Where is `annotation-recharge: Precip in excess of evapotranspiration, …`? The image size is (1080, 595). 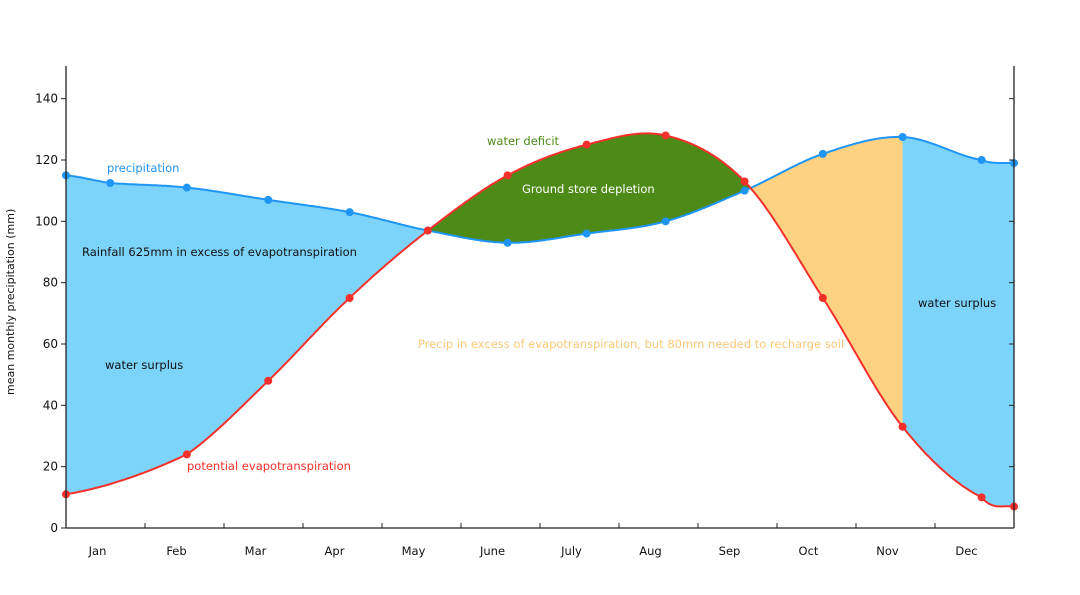 annotation-recharge: Precip in excess of evapotranspiration, … is located at coordinates (631, 344).